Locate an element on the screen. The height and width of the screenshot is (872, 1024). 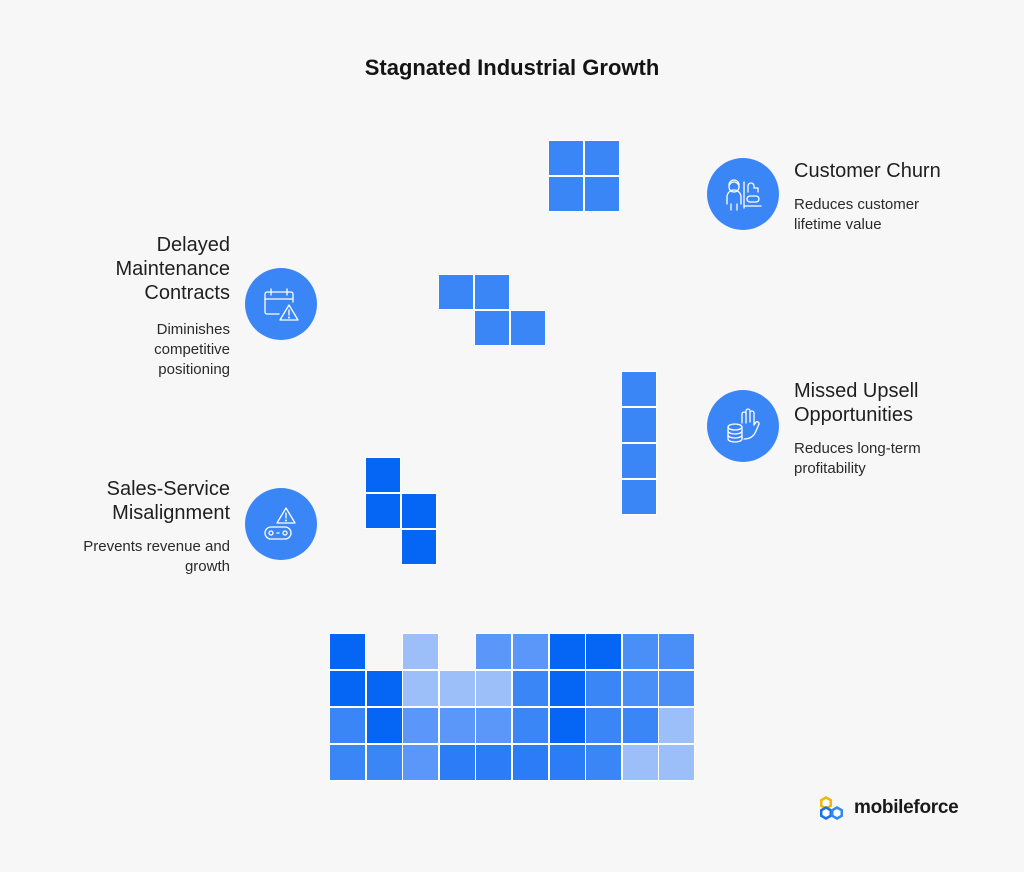
conveyor-warning-icon is located at coordinates (280, 523).